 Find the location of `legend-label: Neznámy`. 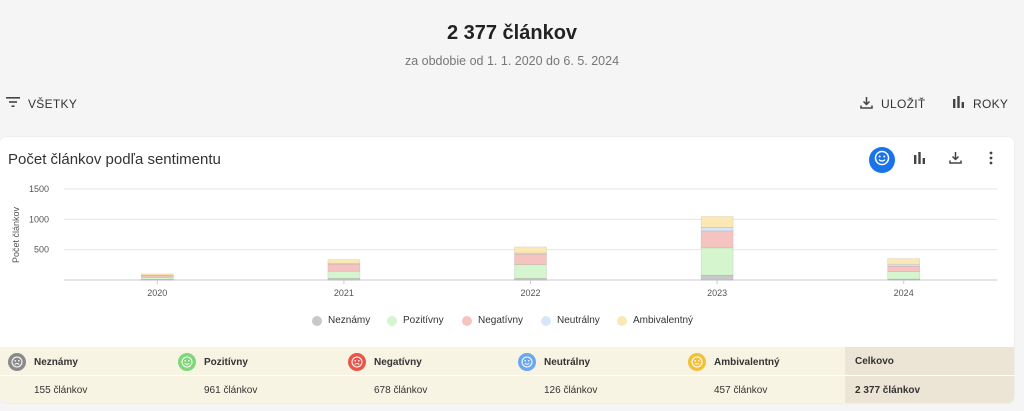

legend-label: Neznámy is located at coordinates (349, 320).